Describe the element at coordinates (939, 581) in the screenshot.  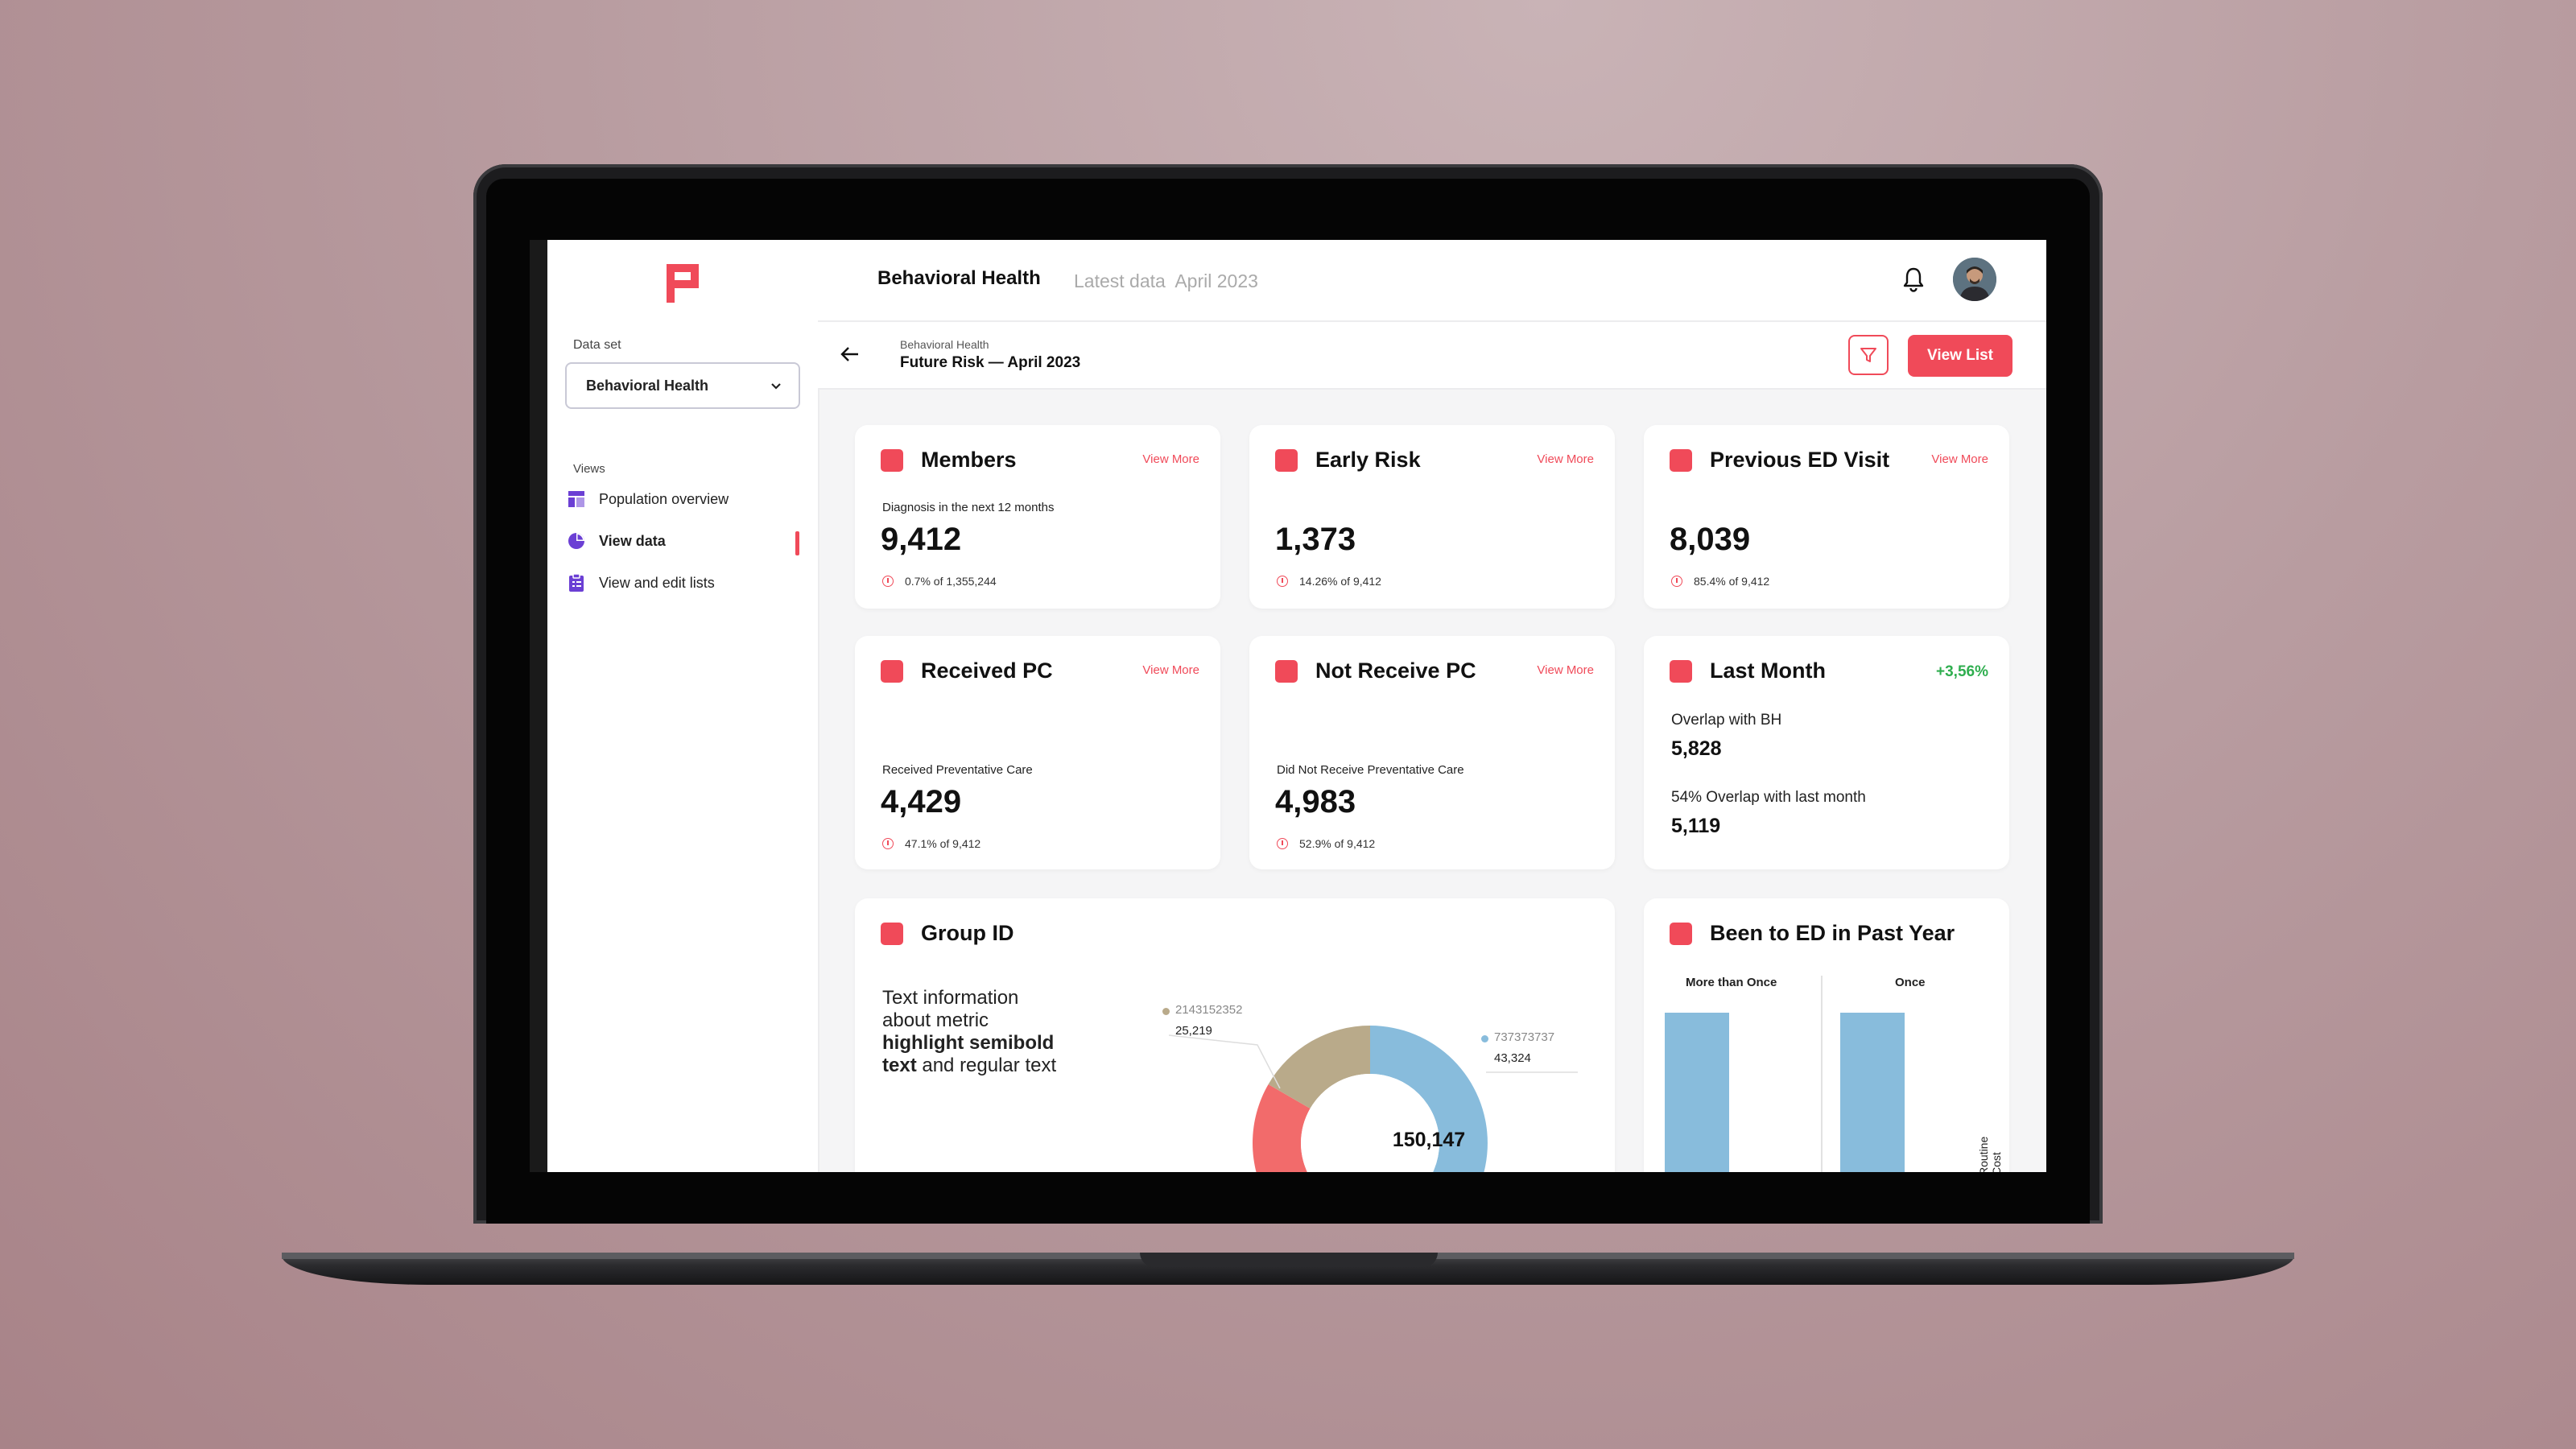
I see `card-footnote: 0.7% of 1,355,244` at that location.